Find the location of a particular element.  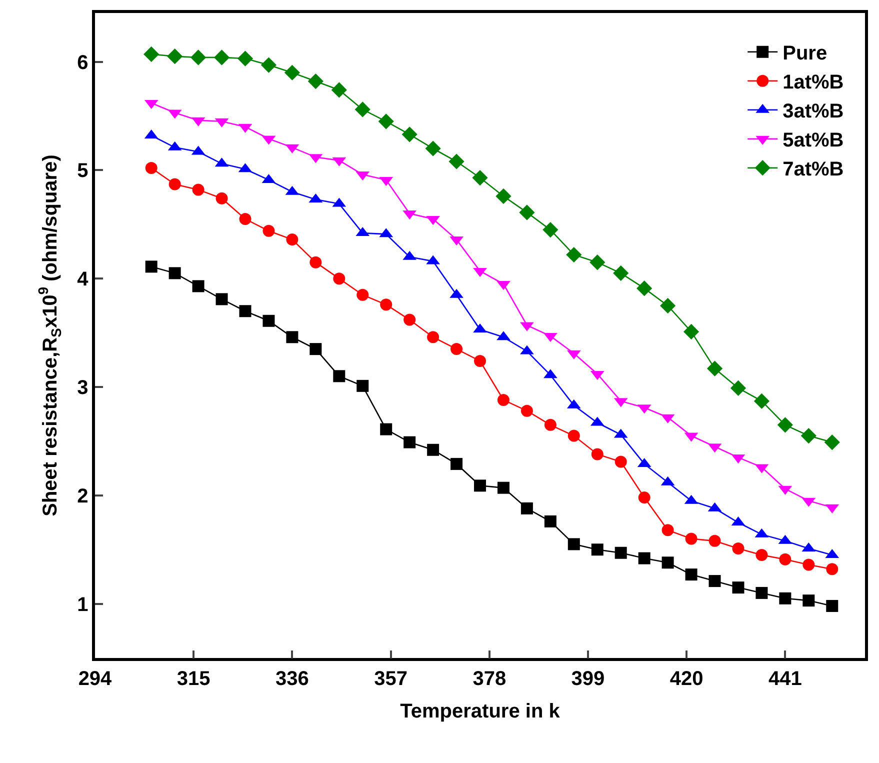

y-tick-label: 2 is located at coordinates (82, 496).